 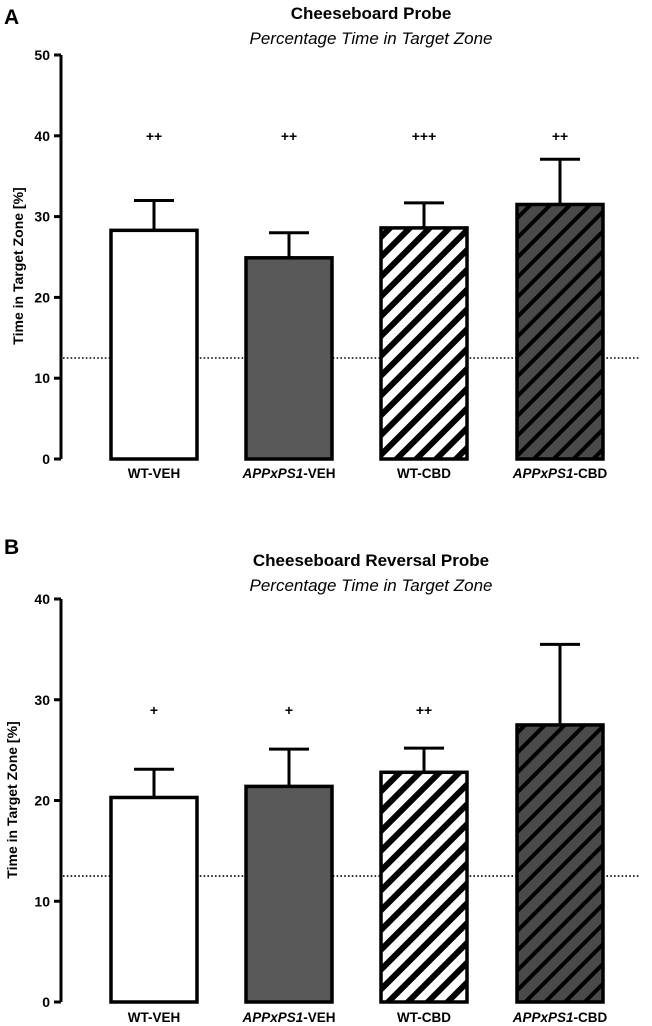 I want to click on panel-a-y-tick-label: 30, so click(x=42, y=217).